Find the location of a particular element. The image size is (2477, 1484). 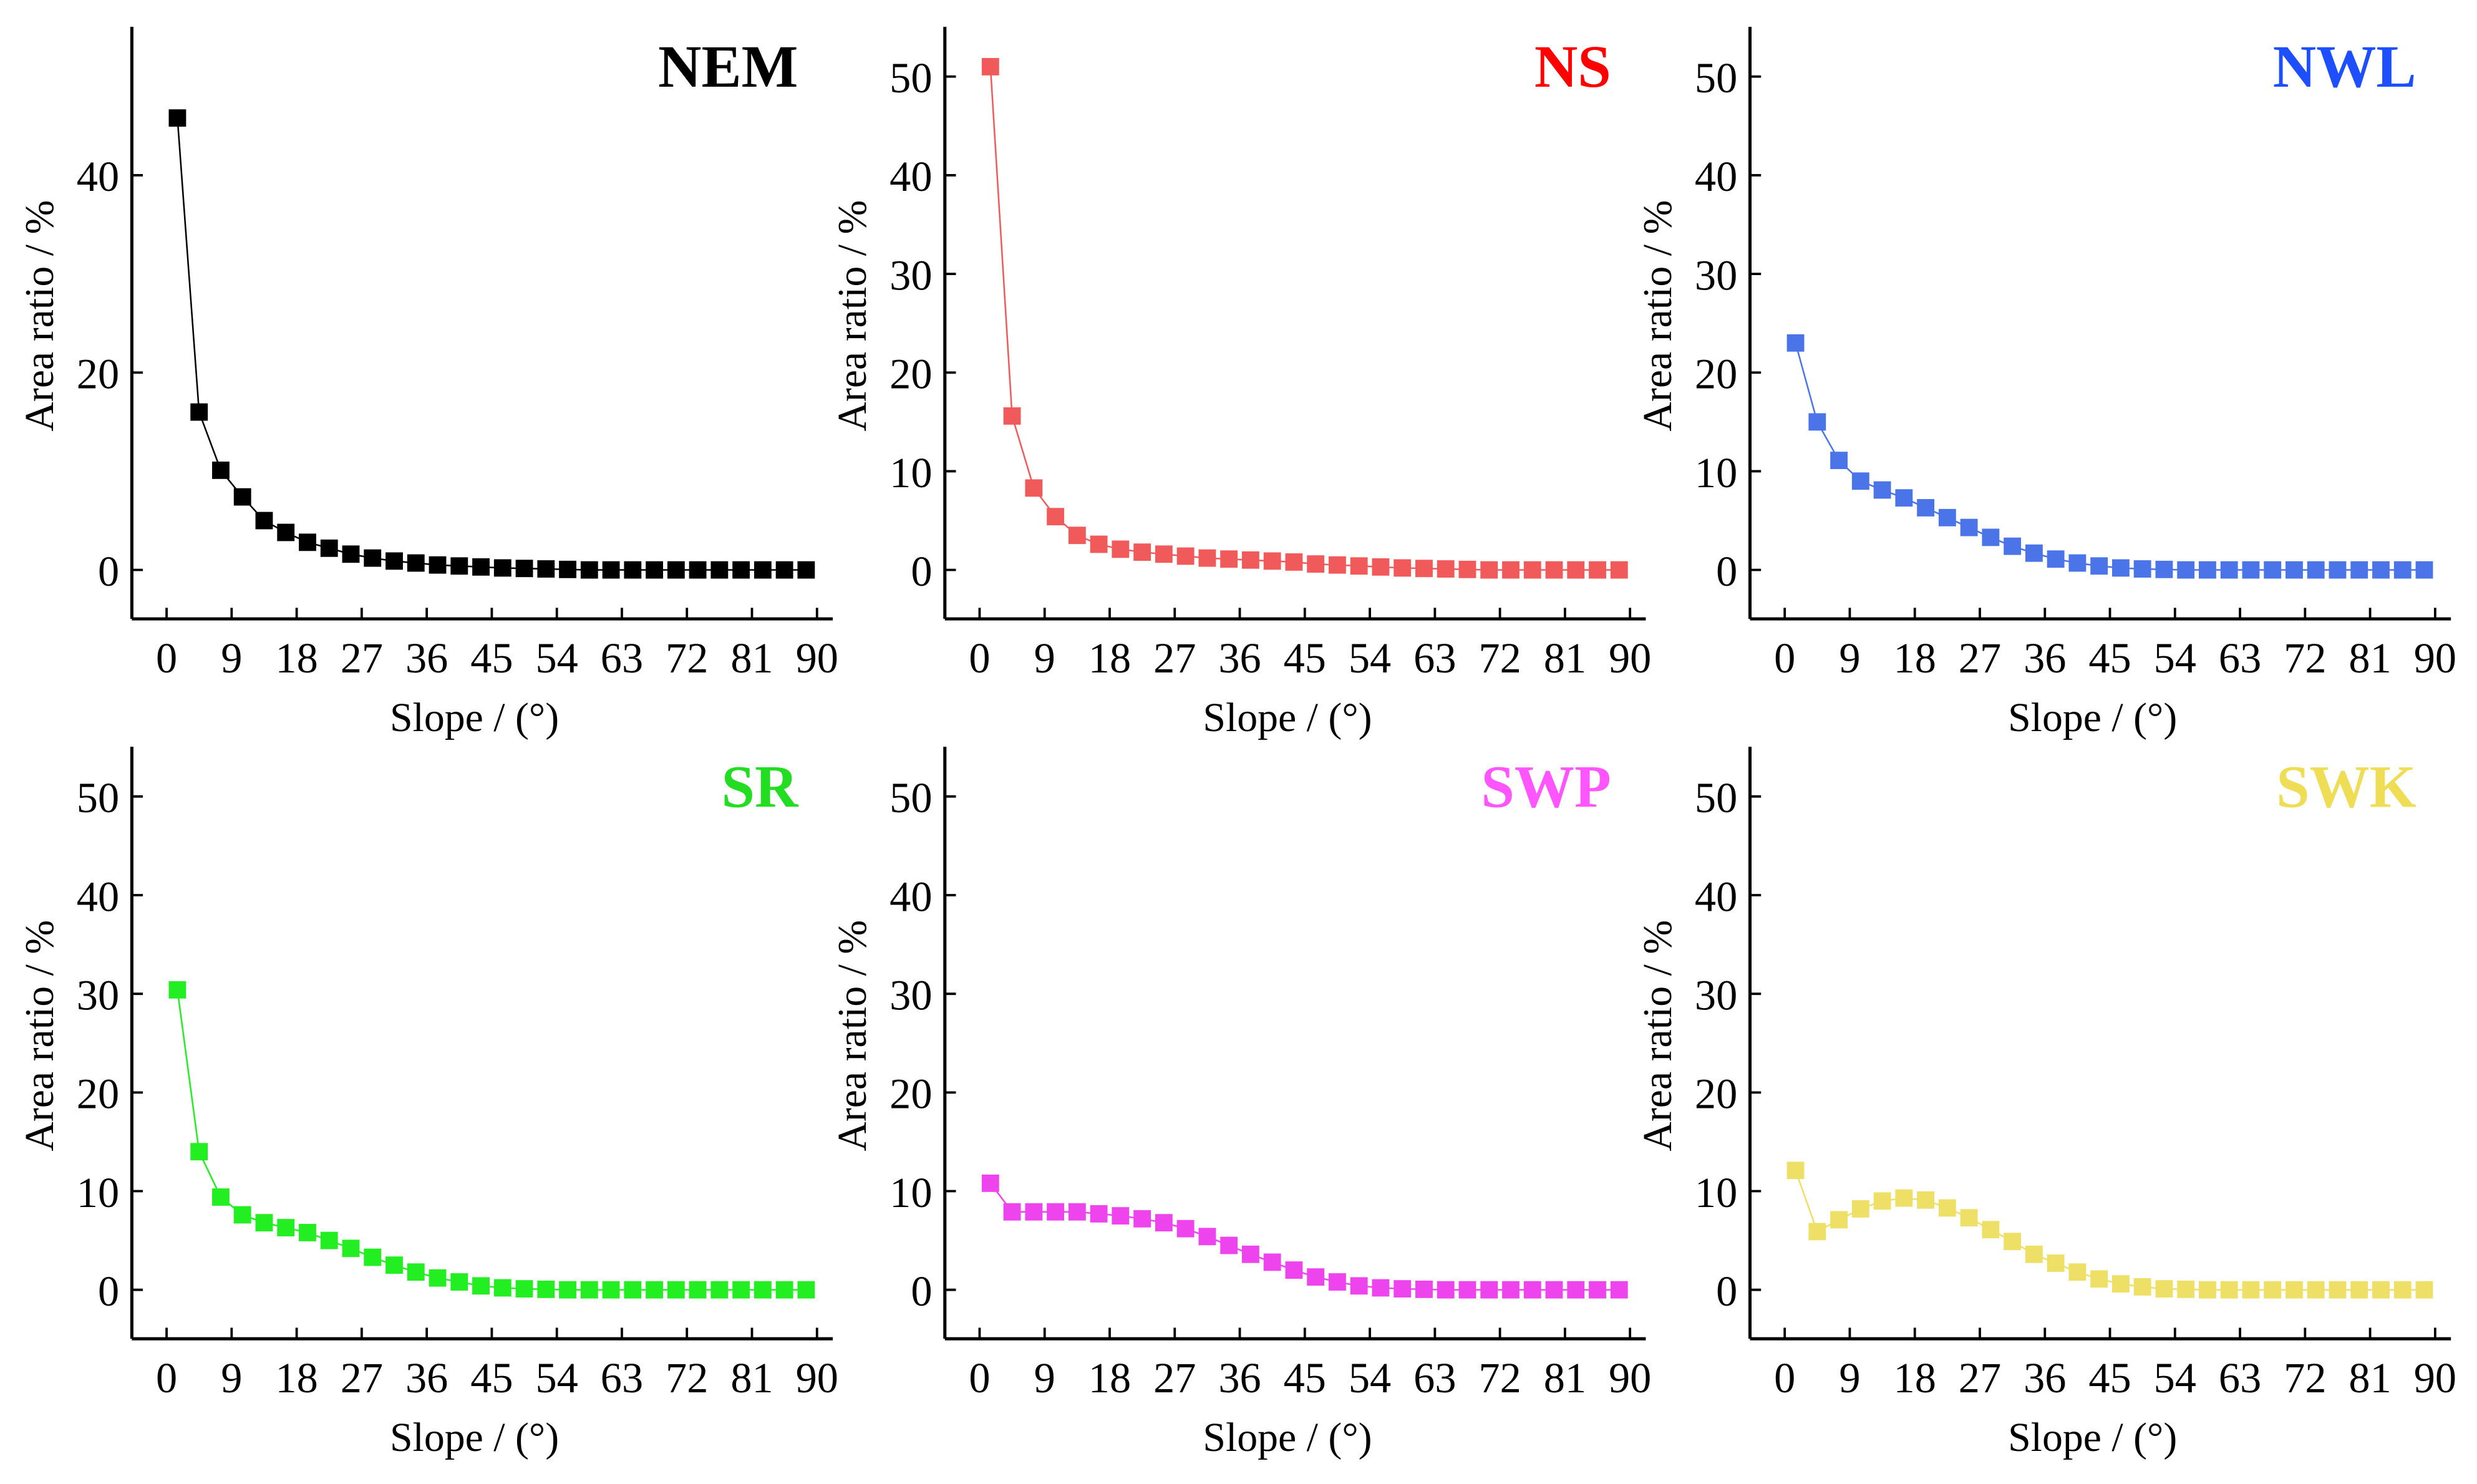

y-axis-label: Area ratio / % is located at coordinates (39, 1036).